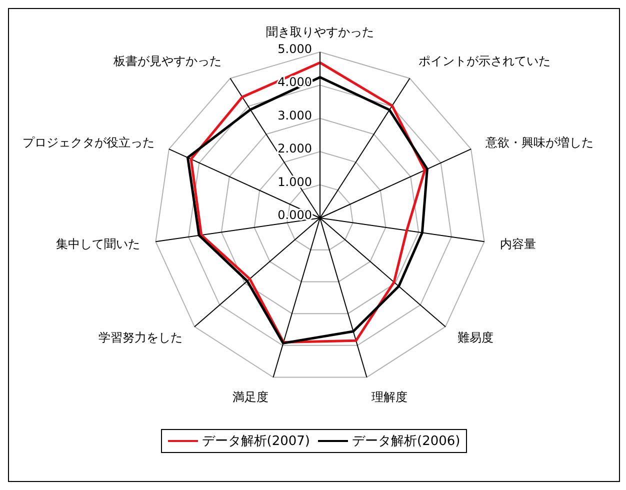 The image size is (626, 490). What do you see at coordinates (539, 143) in the screenshot?
I see `spoke-label: 意欲・興味が増した` at bounding box center [539, 143].